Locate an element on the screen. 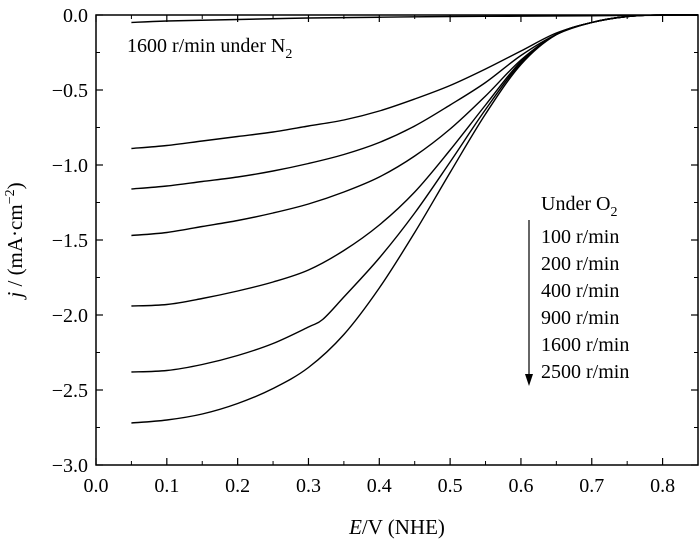 This screenshot has width=700, height=545. y-axis-title-symbol: j is located at coordinates (15, 296).